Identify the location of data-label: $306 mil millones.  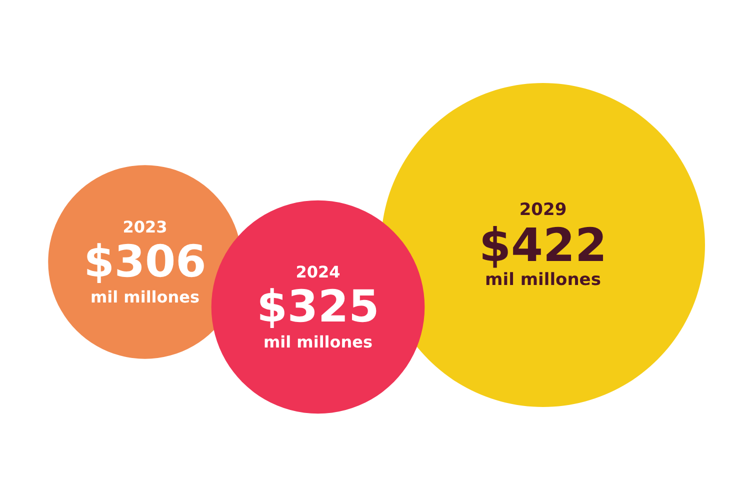
(145, 271).